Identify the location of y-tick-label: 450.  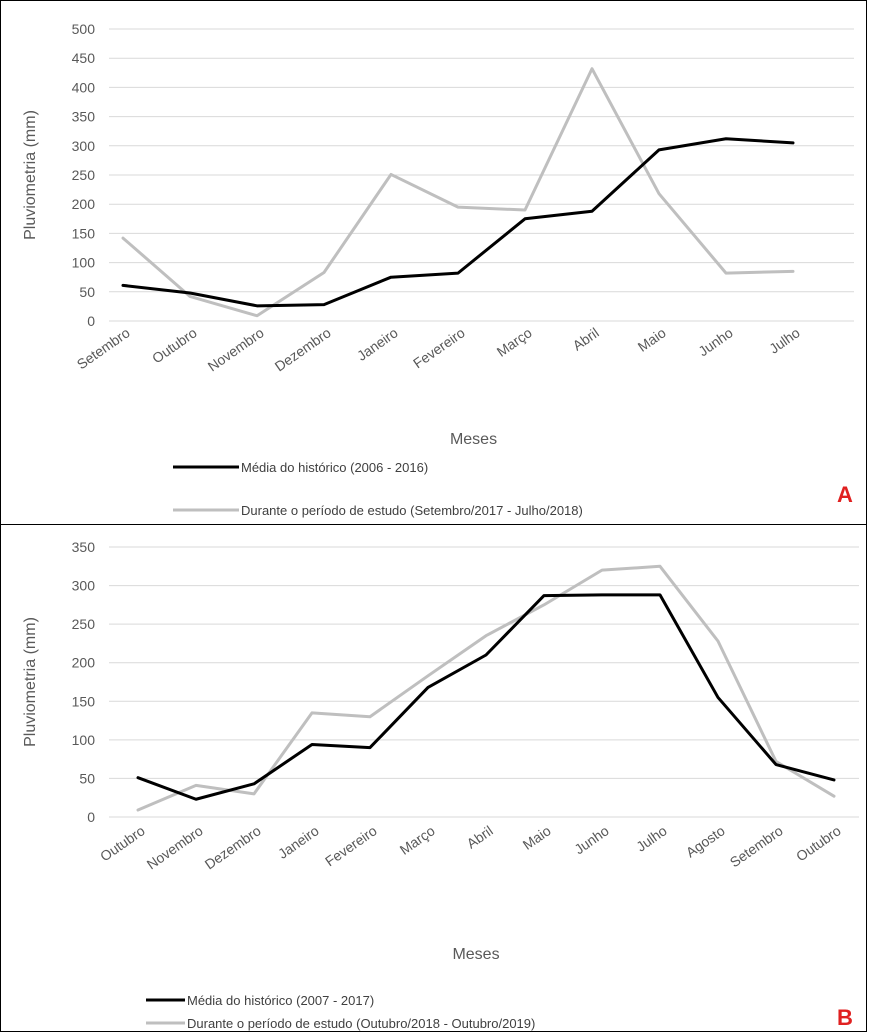
(84, 58).